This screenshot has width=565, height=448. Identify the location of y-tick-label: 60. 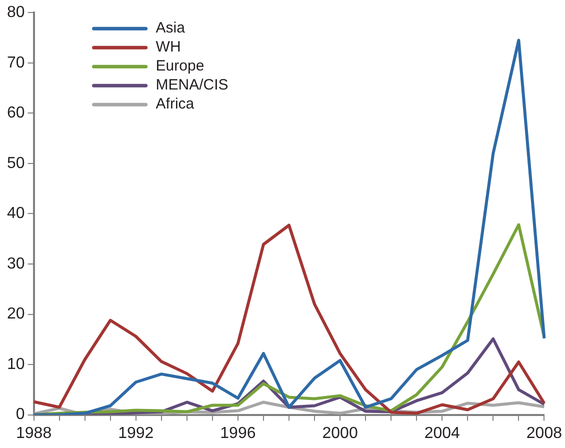
(16, 113).